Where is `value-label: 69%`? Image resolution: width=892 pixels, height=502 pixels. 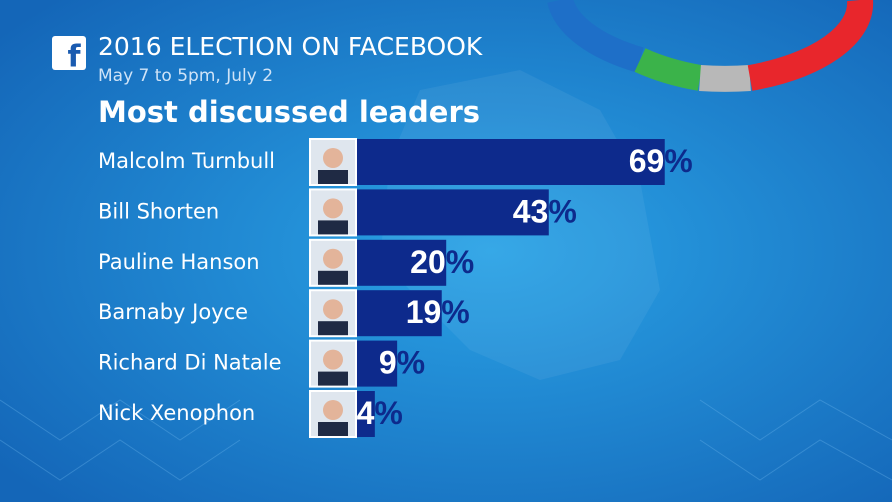
value-label: 69% is located at coordinates (661, 161).